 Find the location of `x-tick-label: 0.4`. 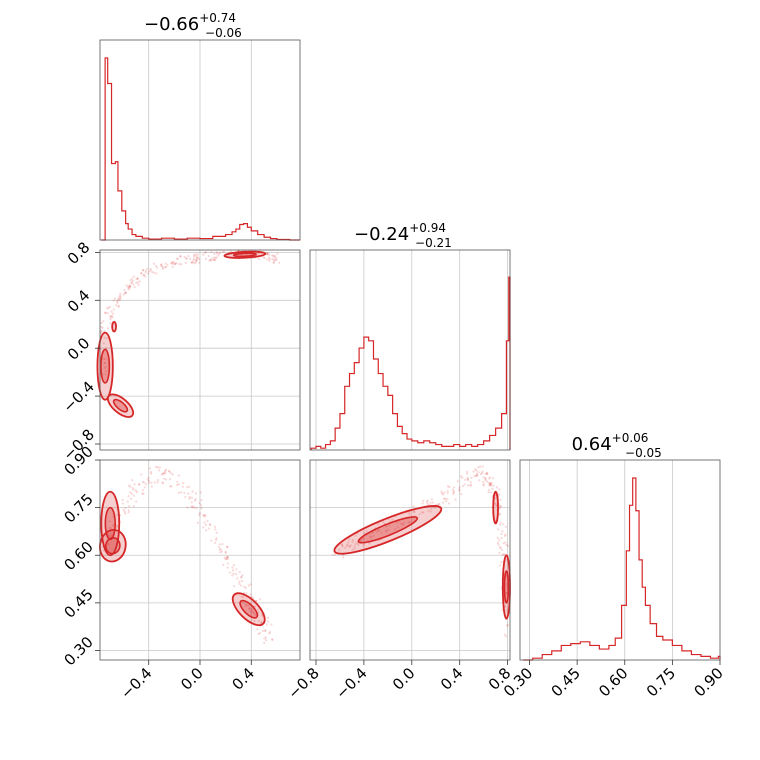

x-tick-label: 0.4 is located at coordinates (452, 679).